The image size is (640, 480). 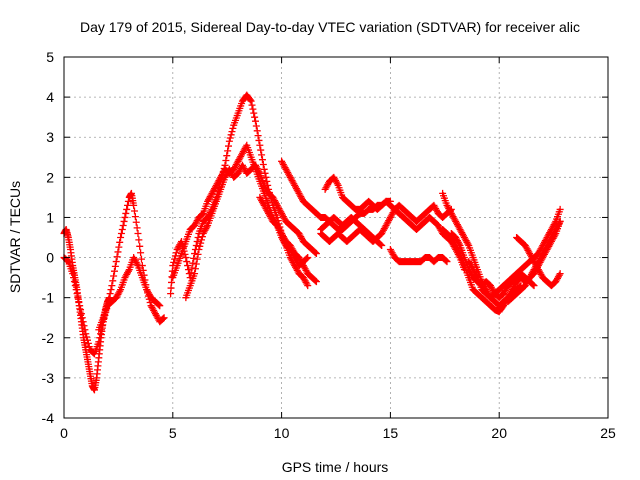 I want to click on y-tick-label: 0, so click(x=50, y=258).